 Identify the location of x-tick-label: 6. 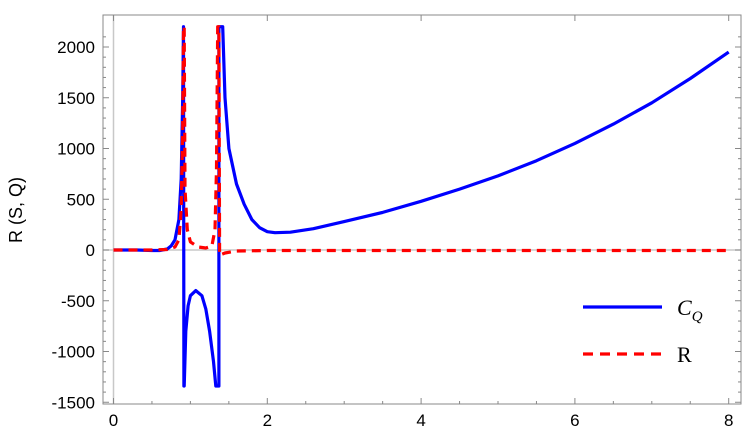
(574, 420).